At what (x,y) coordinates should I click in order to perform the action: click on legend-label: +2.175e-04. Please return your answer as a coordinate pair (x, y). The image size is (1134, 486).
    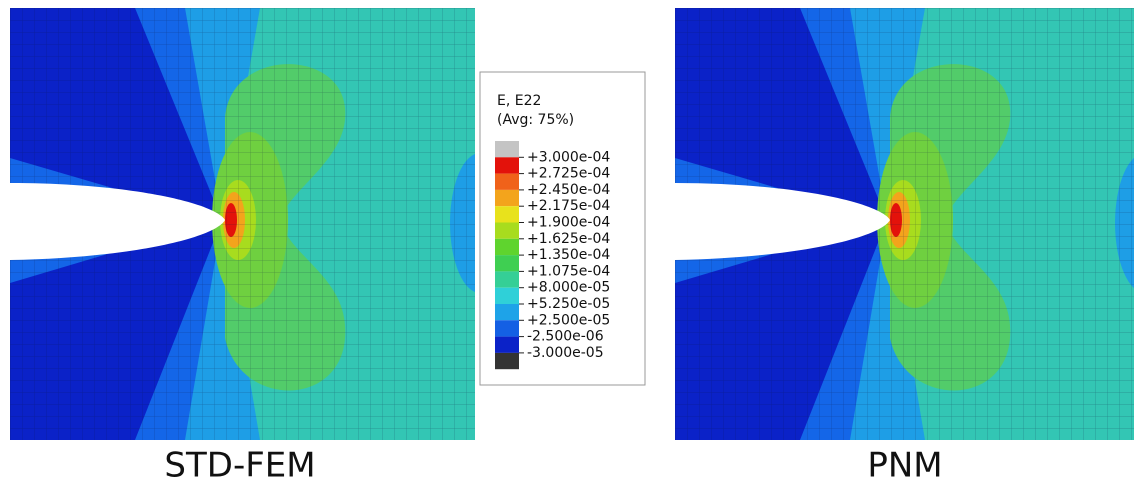
    Looking at the image, I should click on (568, 206).